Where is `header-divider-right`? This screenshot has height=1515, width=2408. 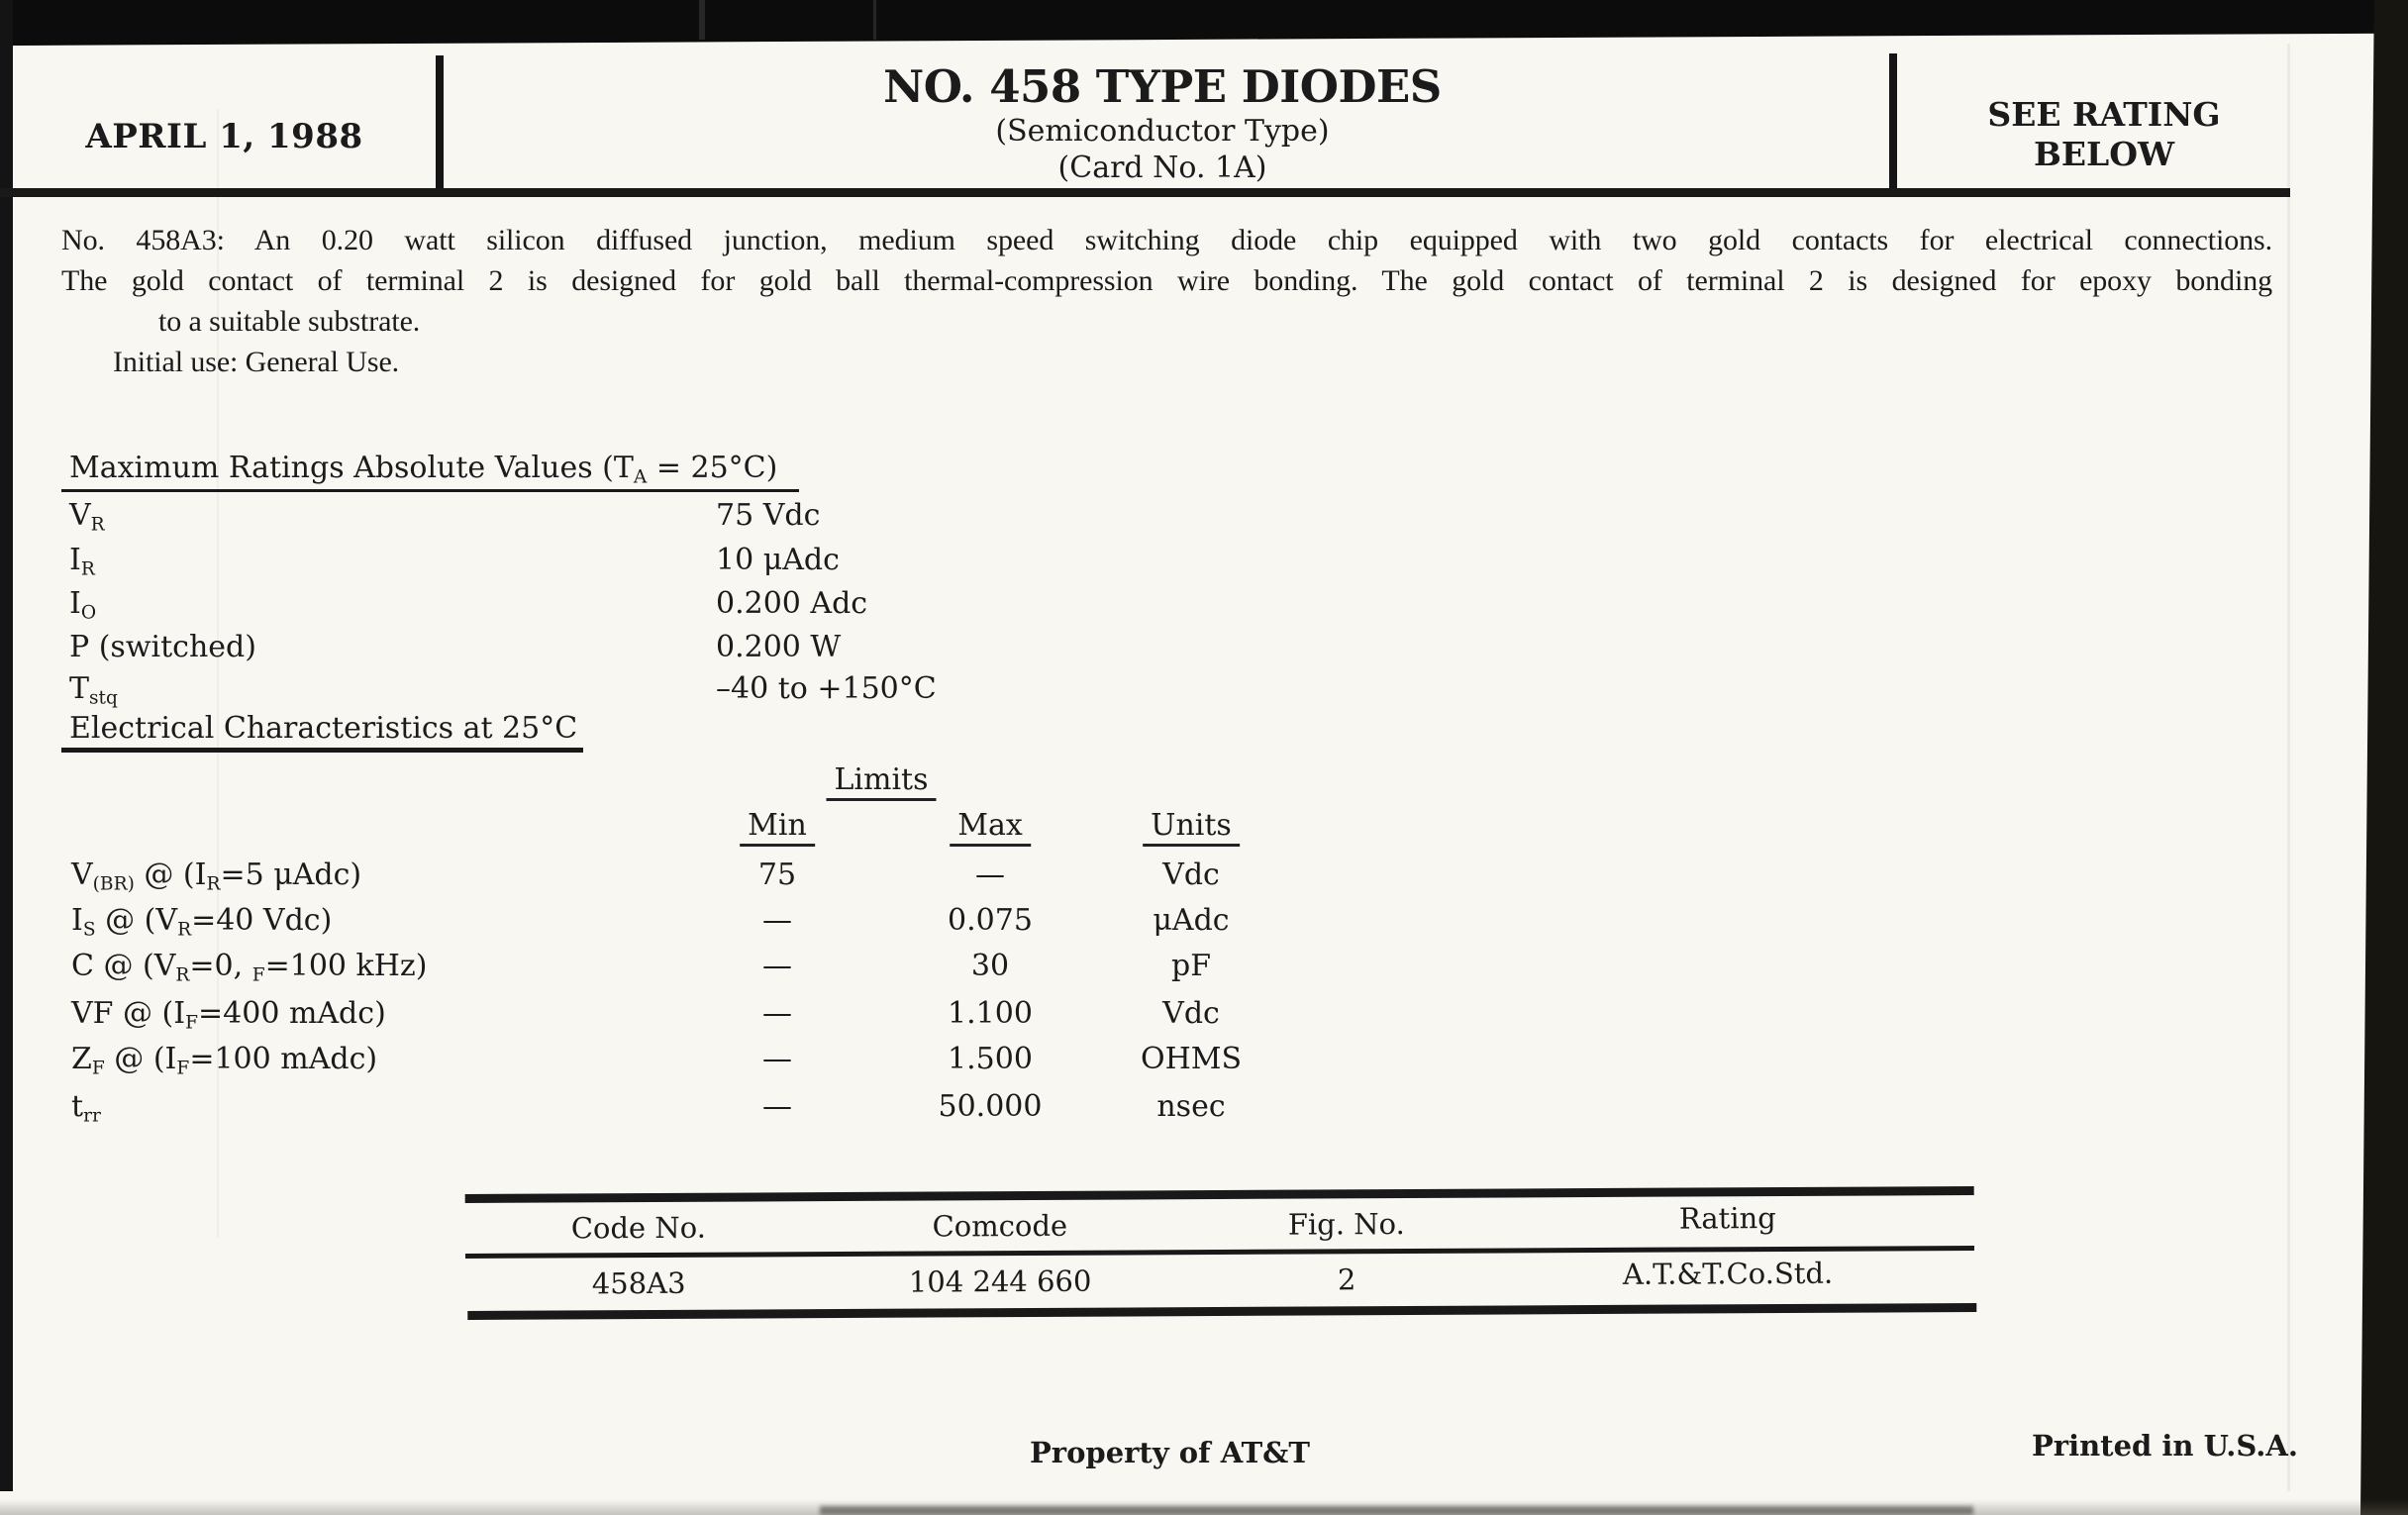 header-divider-right is located at coordinates (1893, 122).